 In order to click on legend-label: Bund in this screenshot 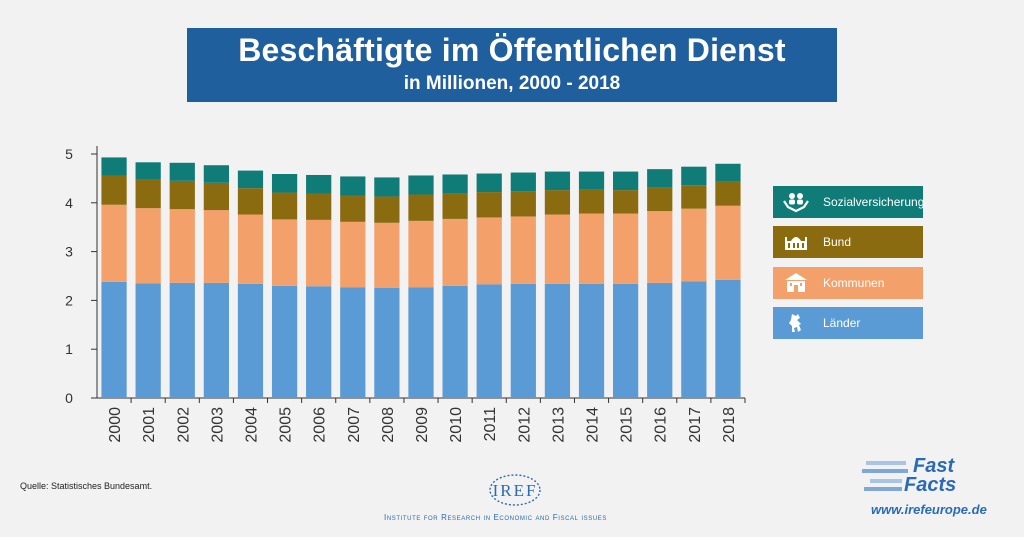, I will do `click(837, 242)`.